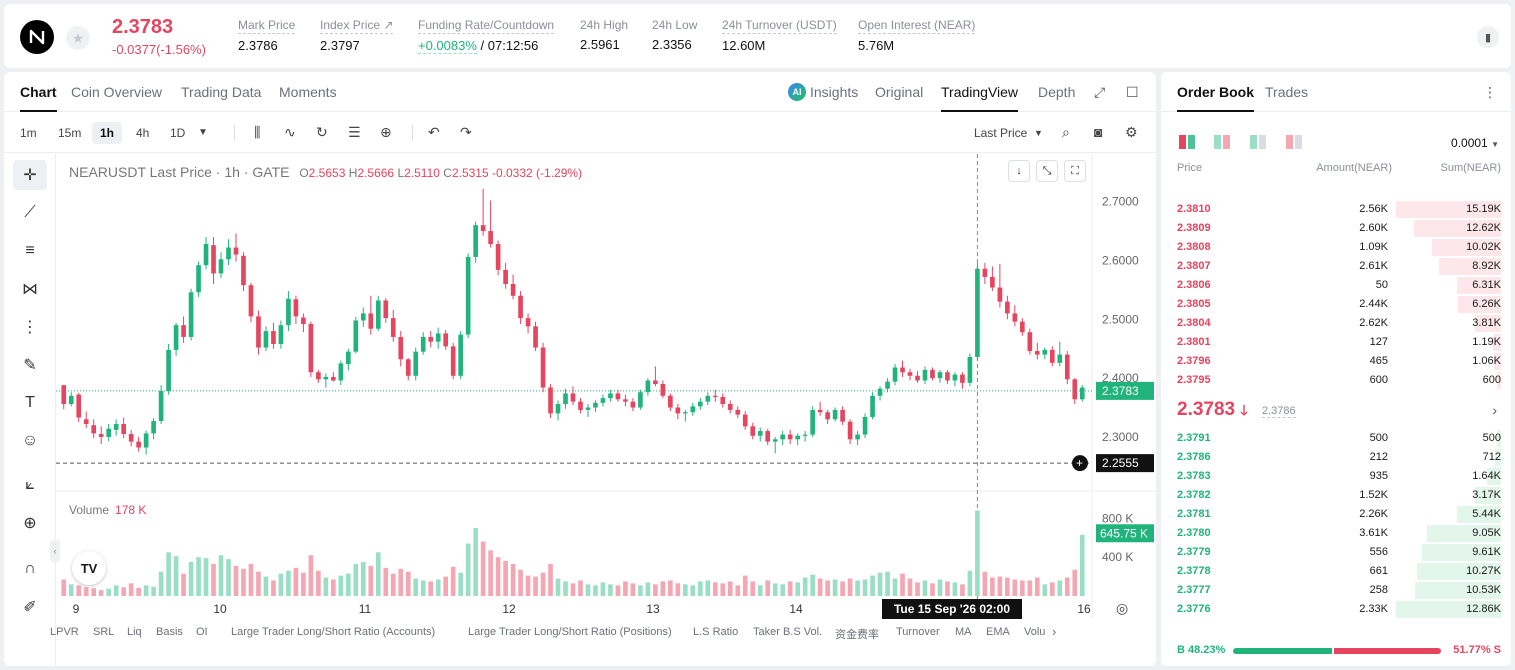  I want to click on collapse-icon: ⤡, so click(1047, 171).